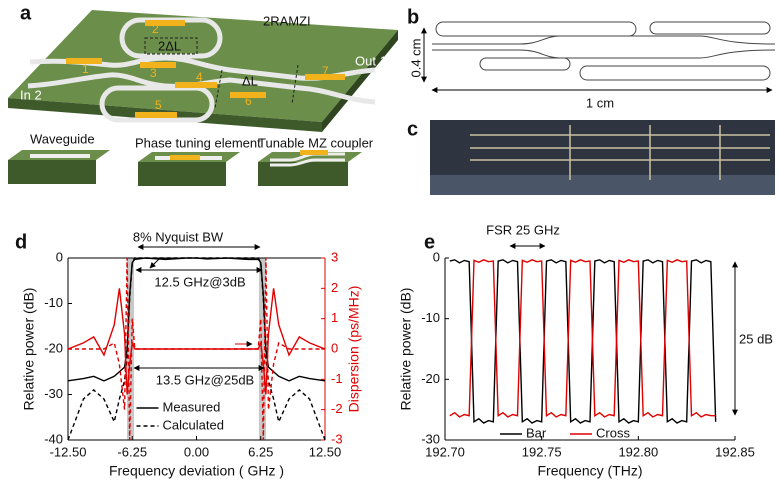 Image resolution: width=779 pixels, height=489 pixels. Describe the element at coordinates (199, 281) in the screenshot. I see `annotation: 12.5 GHz@3dB` at that location.